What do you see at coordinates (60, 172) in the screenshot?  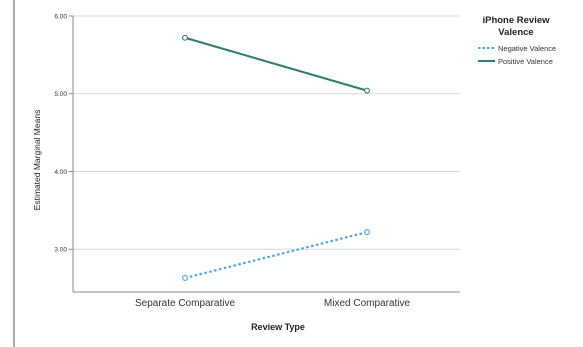 I see `y-tick-label: 4.00` at bounding box center [60, 172].